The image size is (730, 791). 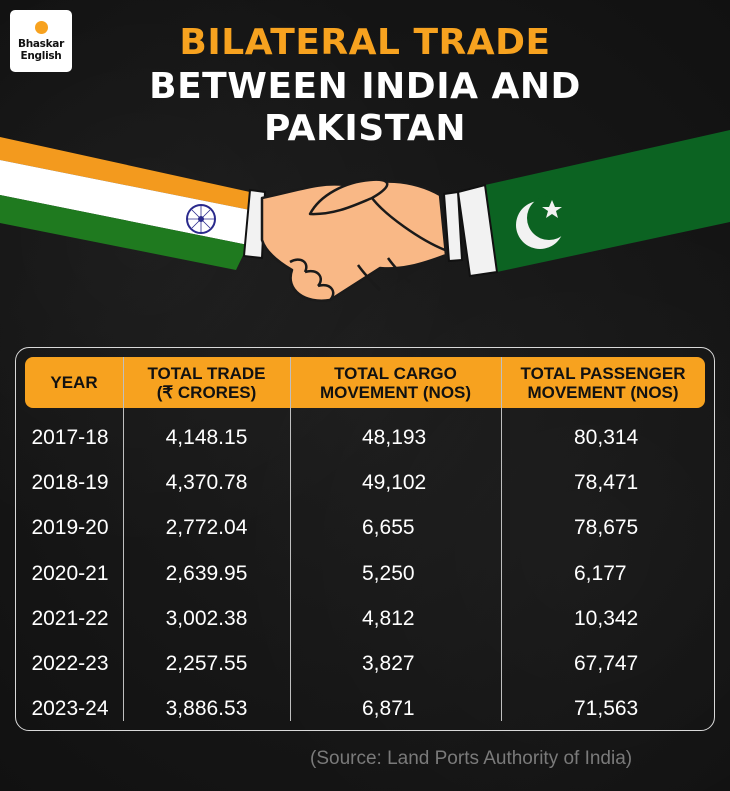 What do you see at coordinates (70, 618) in the screenshot?
I see `cell-year: 2021-22` at bounding box center [70, 618].